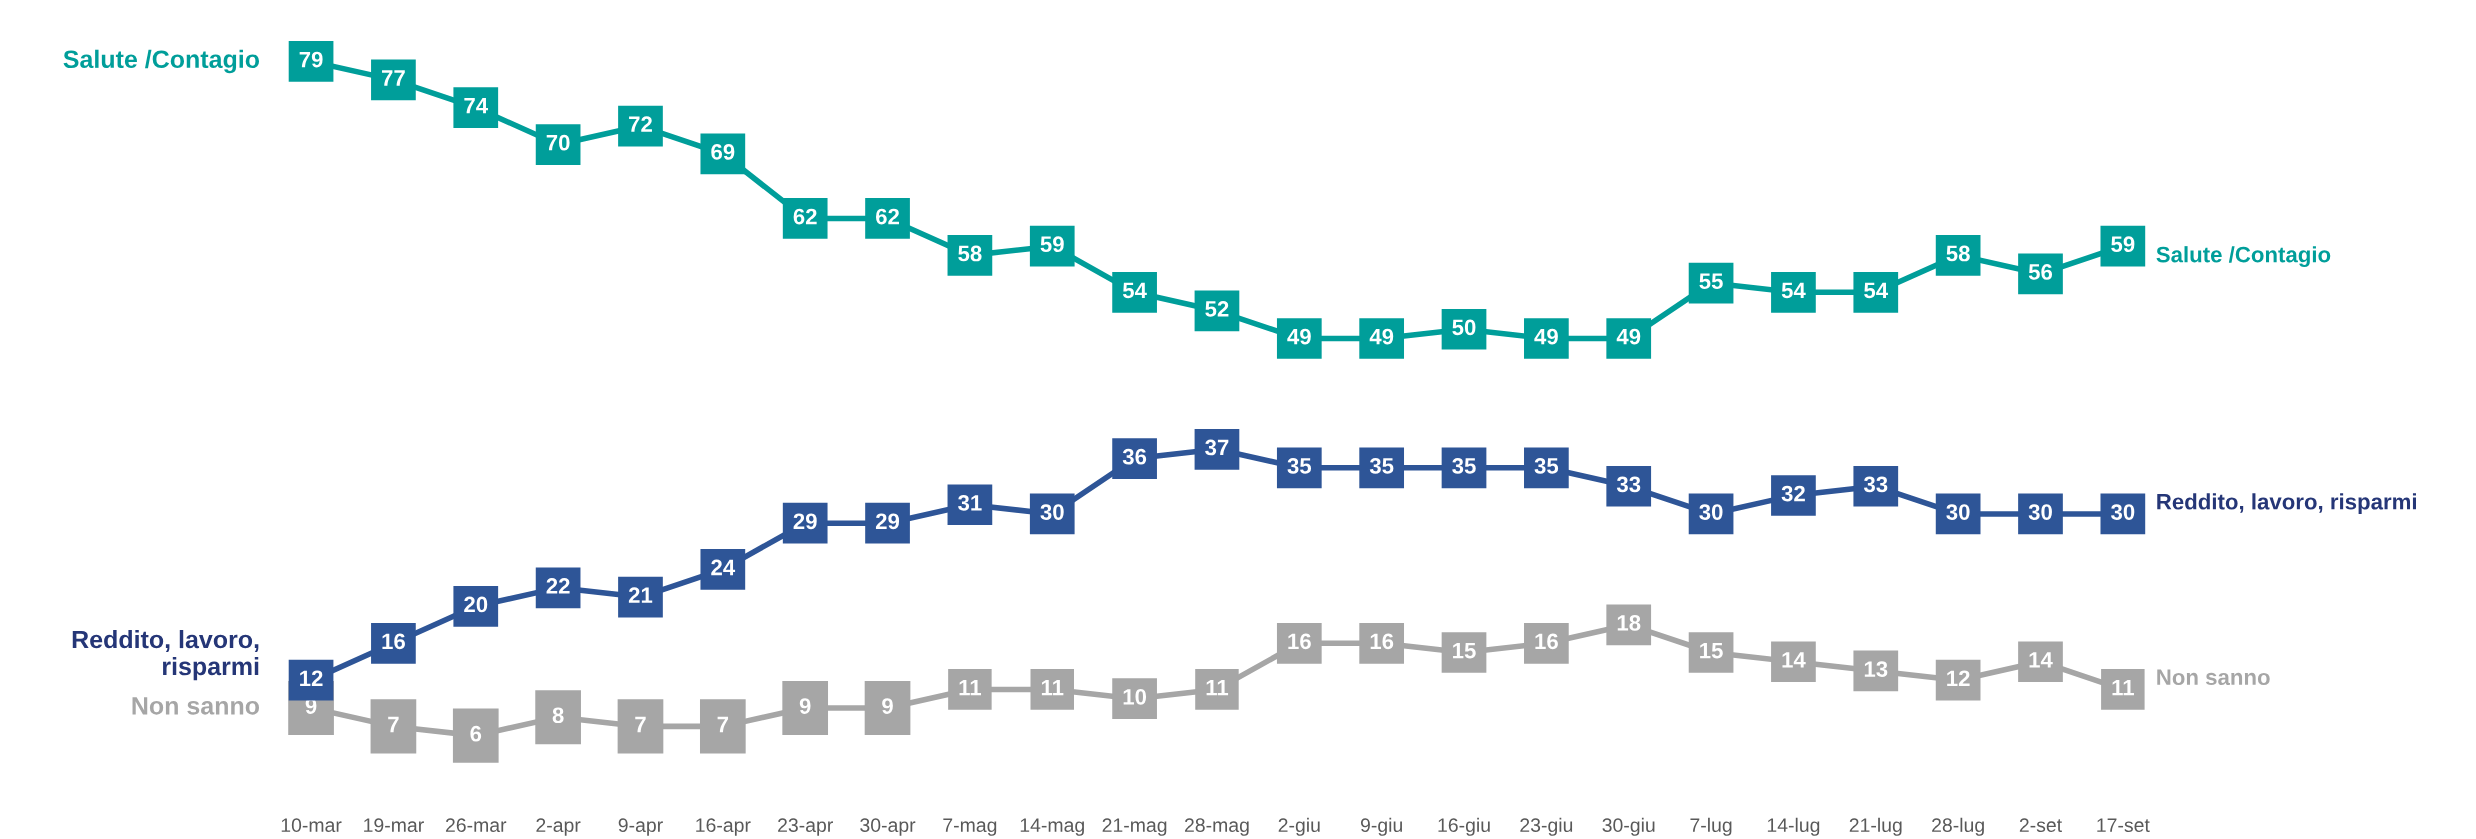 The height and width of the screenshot is (839, 2476). What do you see at coordinates (2123, 825) in the screenshot?
I see `x-tick-label: 17-set` at bounding box center [2123, 825].